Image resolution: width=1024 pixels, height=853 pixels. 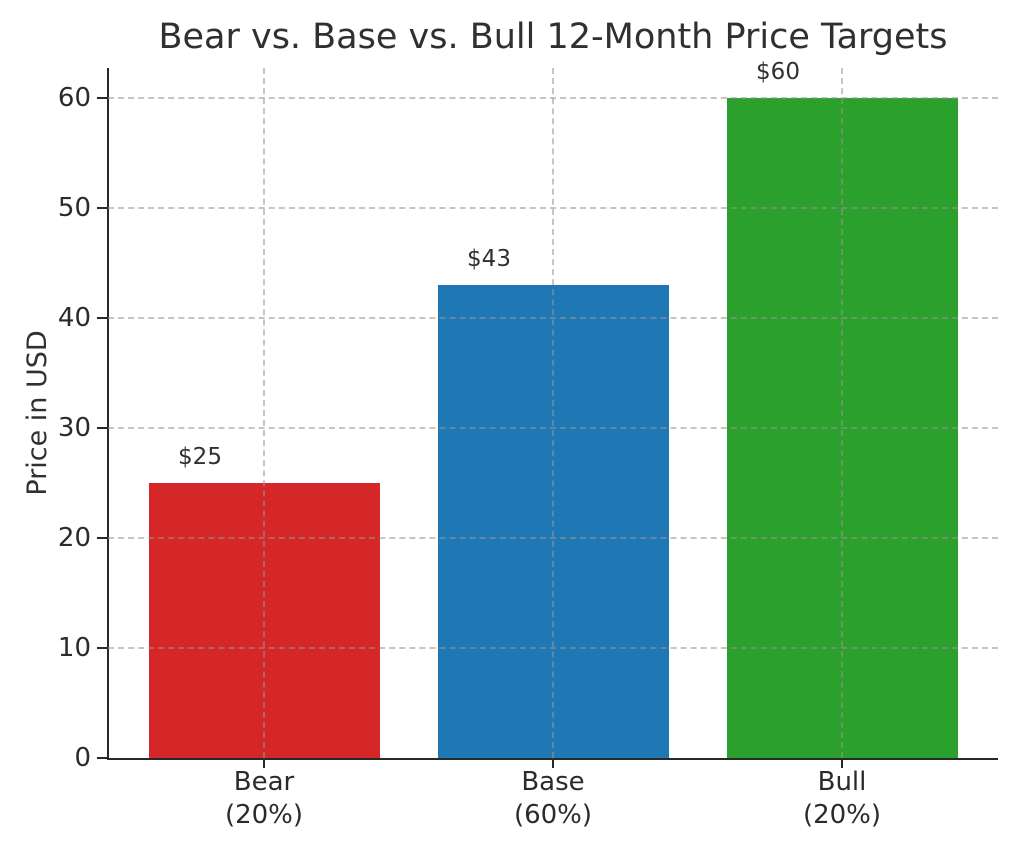 I want to click on bar-value-label: $43, so click(x=489, y=259).